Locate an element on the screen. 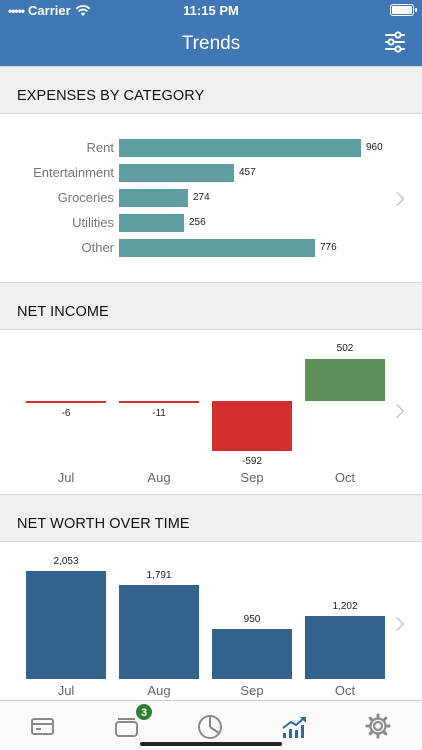 The image size is (422, 750). status-time: 11:15 PM is located at coordinates (211, 10).